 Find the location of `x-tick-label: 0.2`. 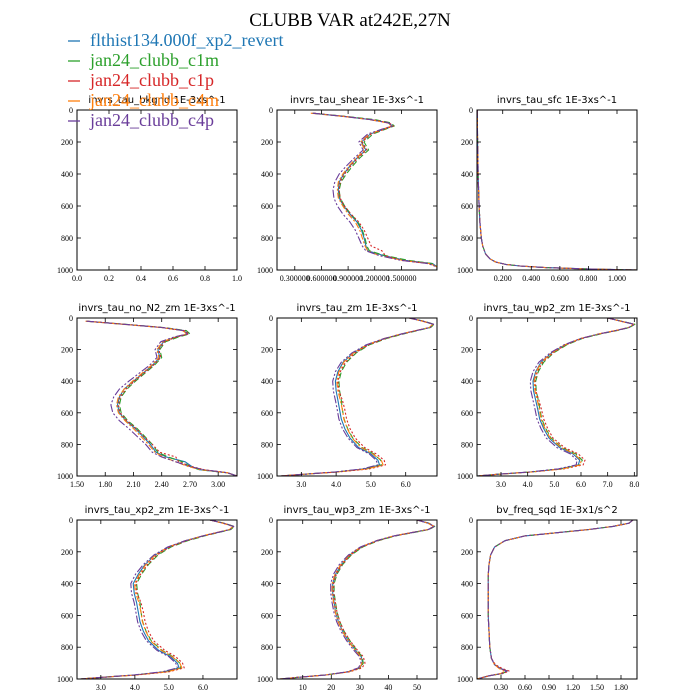

x-tick-label: 0.2 is located at coordinates (109, 278).